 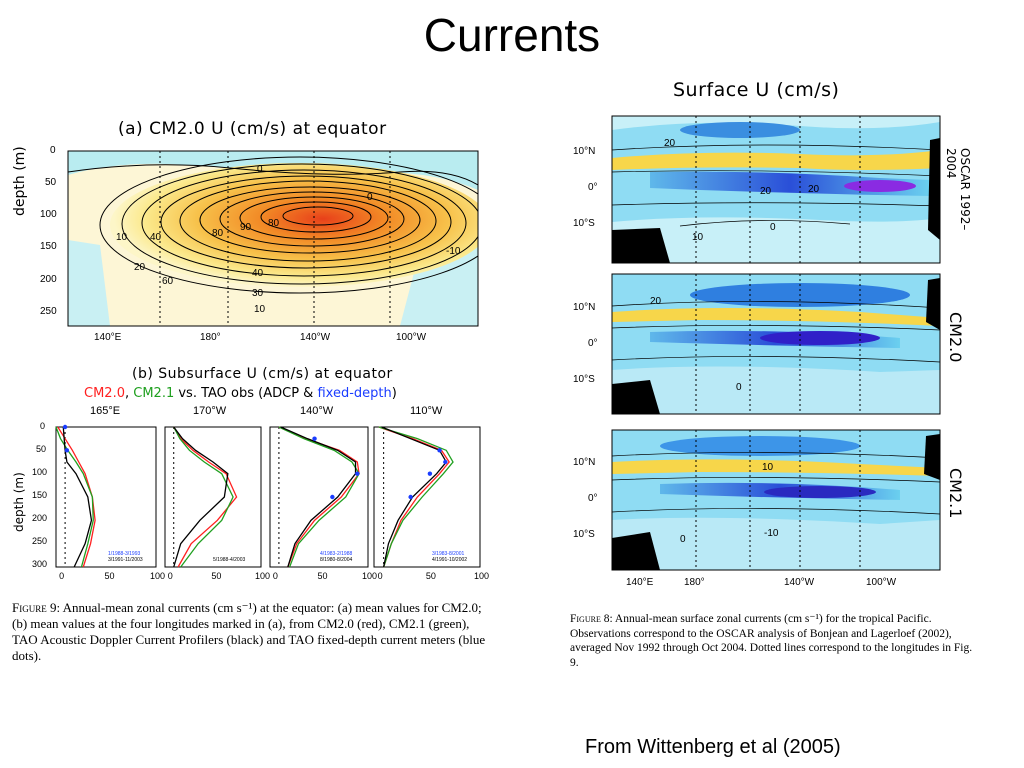 What do you see at coordinates (640, 582) in the screenshot?
I see `lon-tick: 140°E` at bounding box center [640, 582].